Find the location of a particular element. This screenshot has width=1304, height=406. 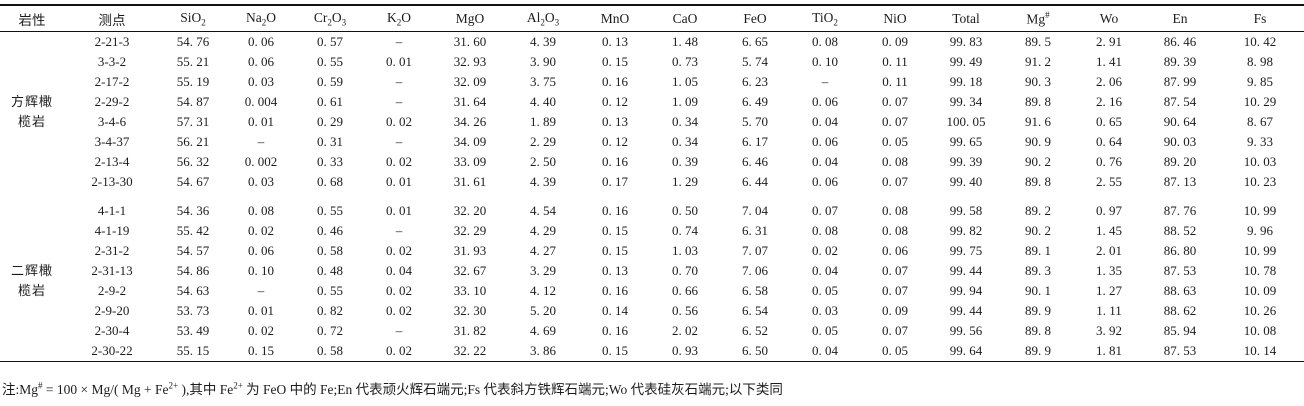

cell-sio2: 55. 21 is located at coordinates (193, 61).